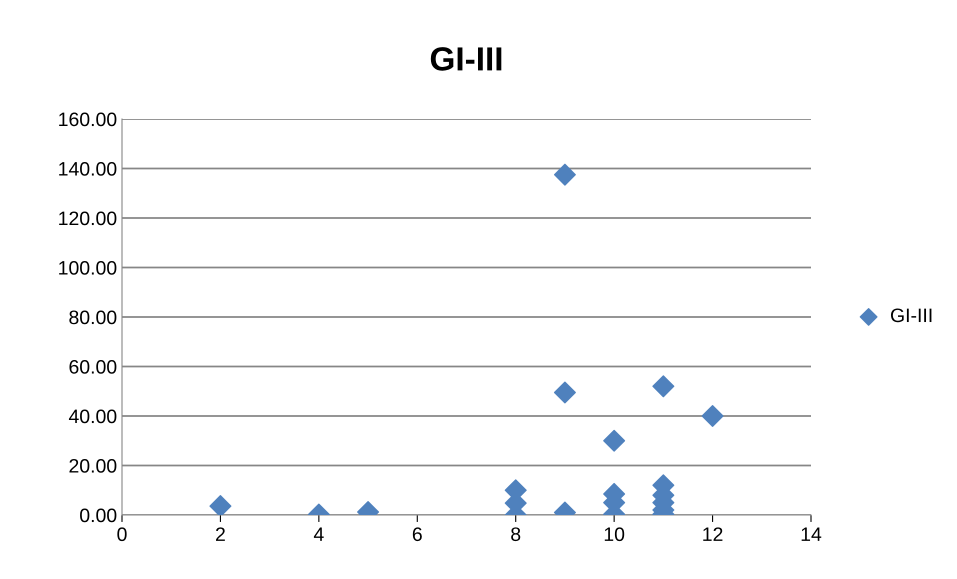 Image resolution: width=957 pixels, height=579 pixels. What do you see at coordinates (466, 59) in the screenshot?
I see `chart-title: GI-III` at bounding box center [466, 59].